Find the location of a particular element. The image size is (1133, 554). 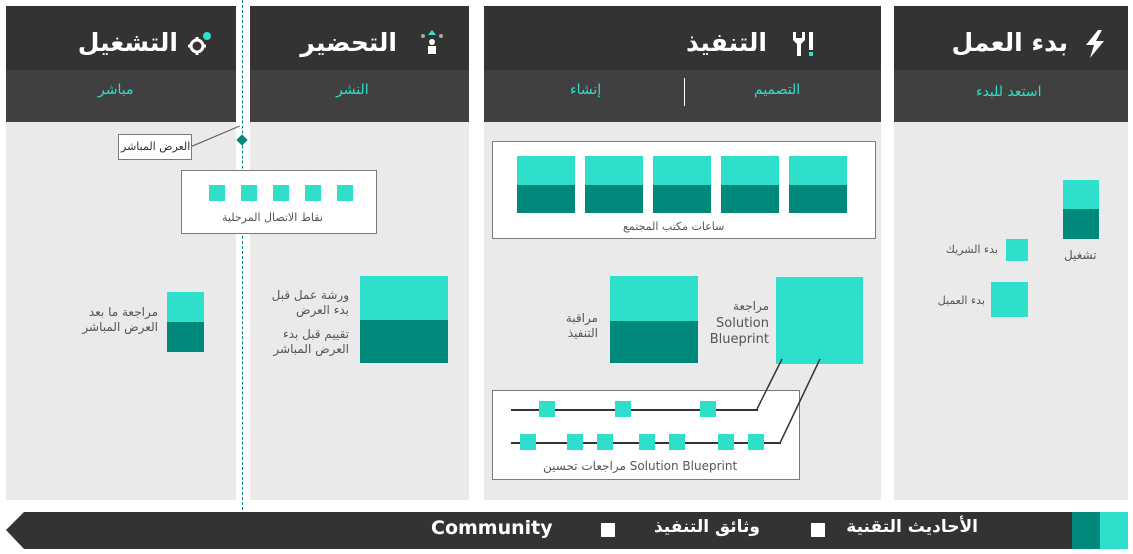

assessment-label-2: العرض المباشر is located at coordinates (311, 349).